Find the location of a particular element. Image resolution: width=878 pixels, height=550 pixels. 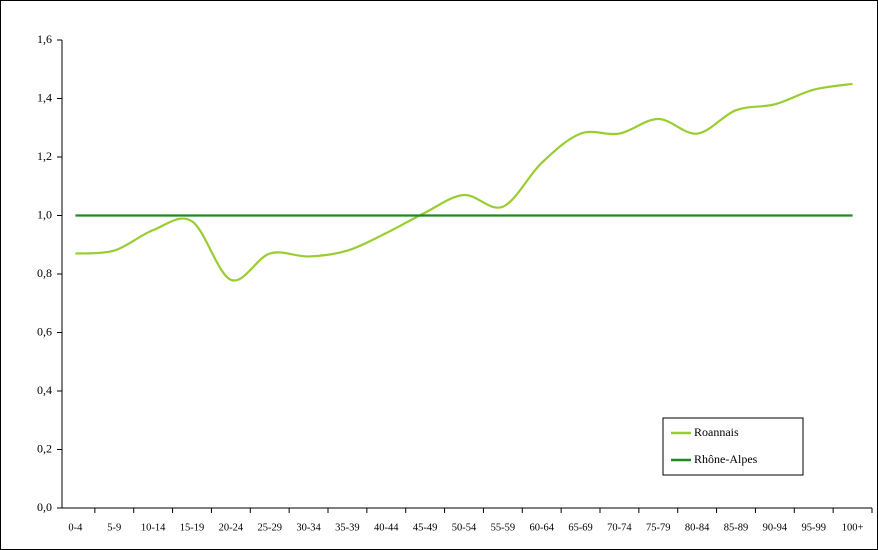

y-tick-label: 0,6 is located at coordinates (44, 331).